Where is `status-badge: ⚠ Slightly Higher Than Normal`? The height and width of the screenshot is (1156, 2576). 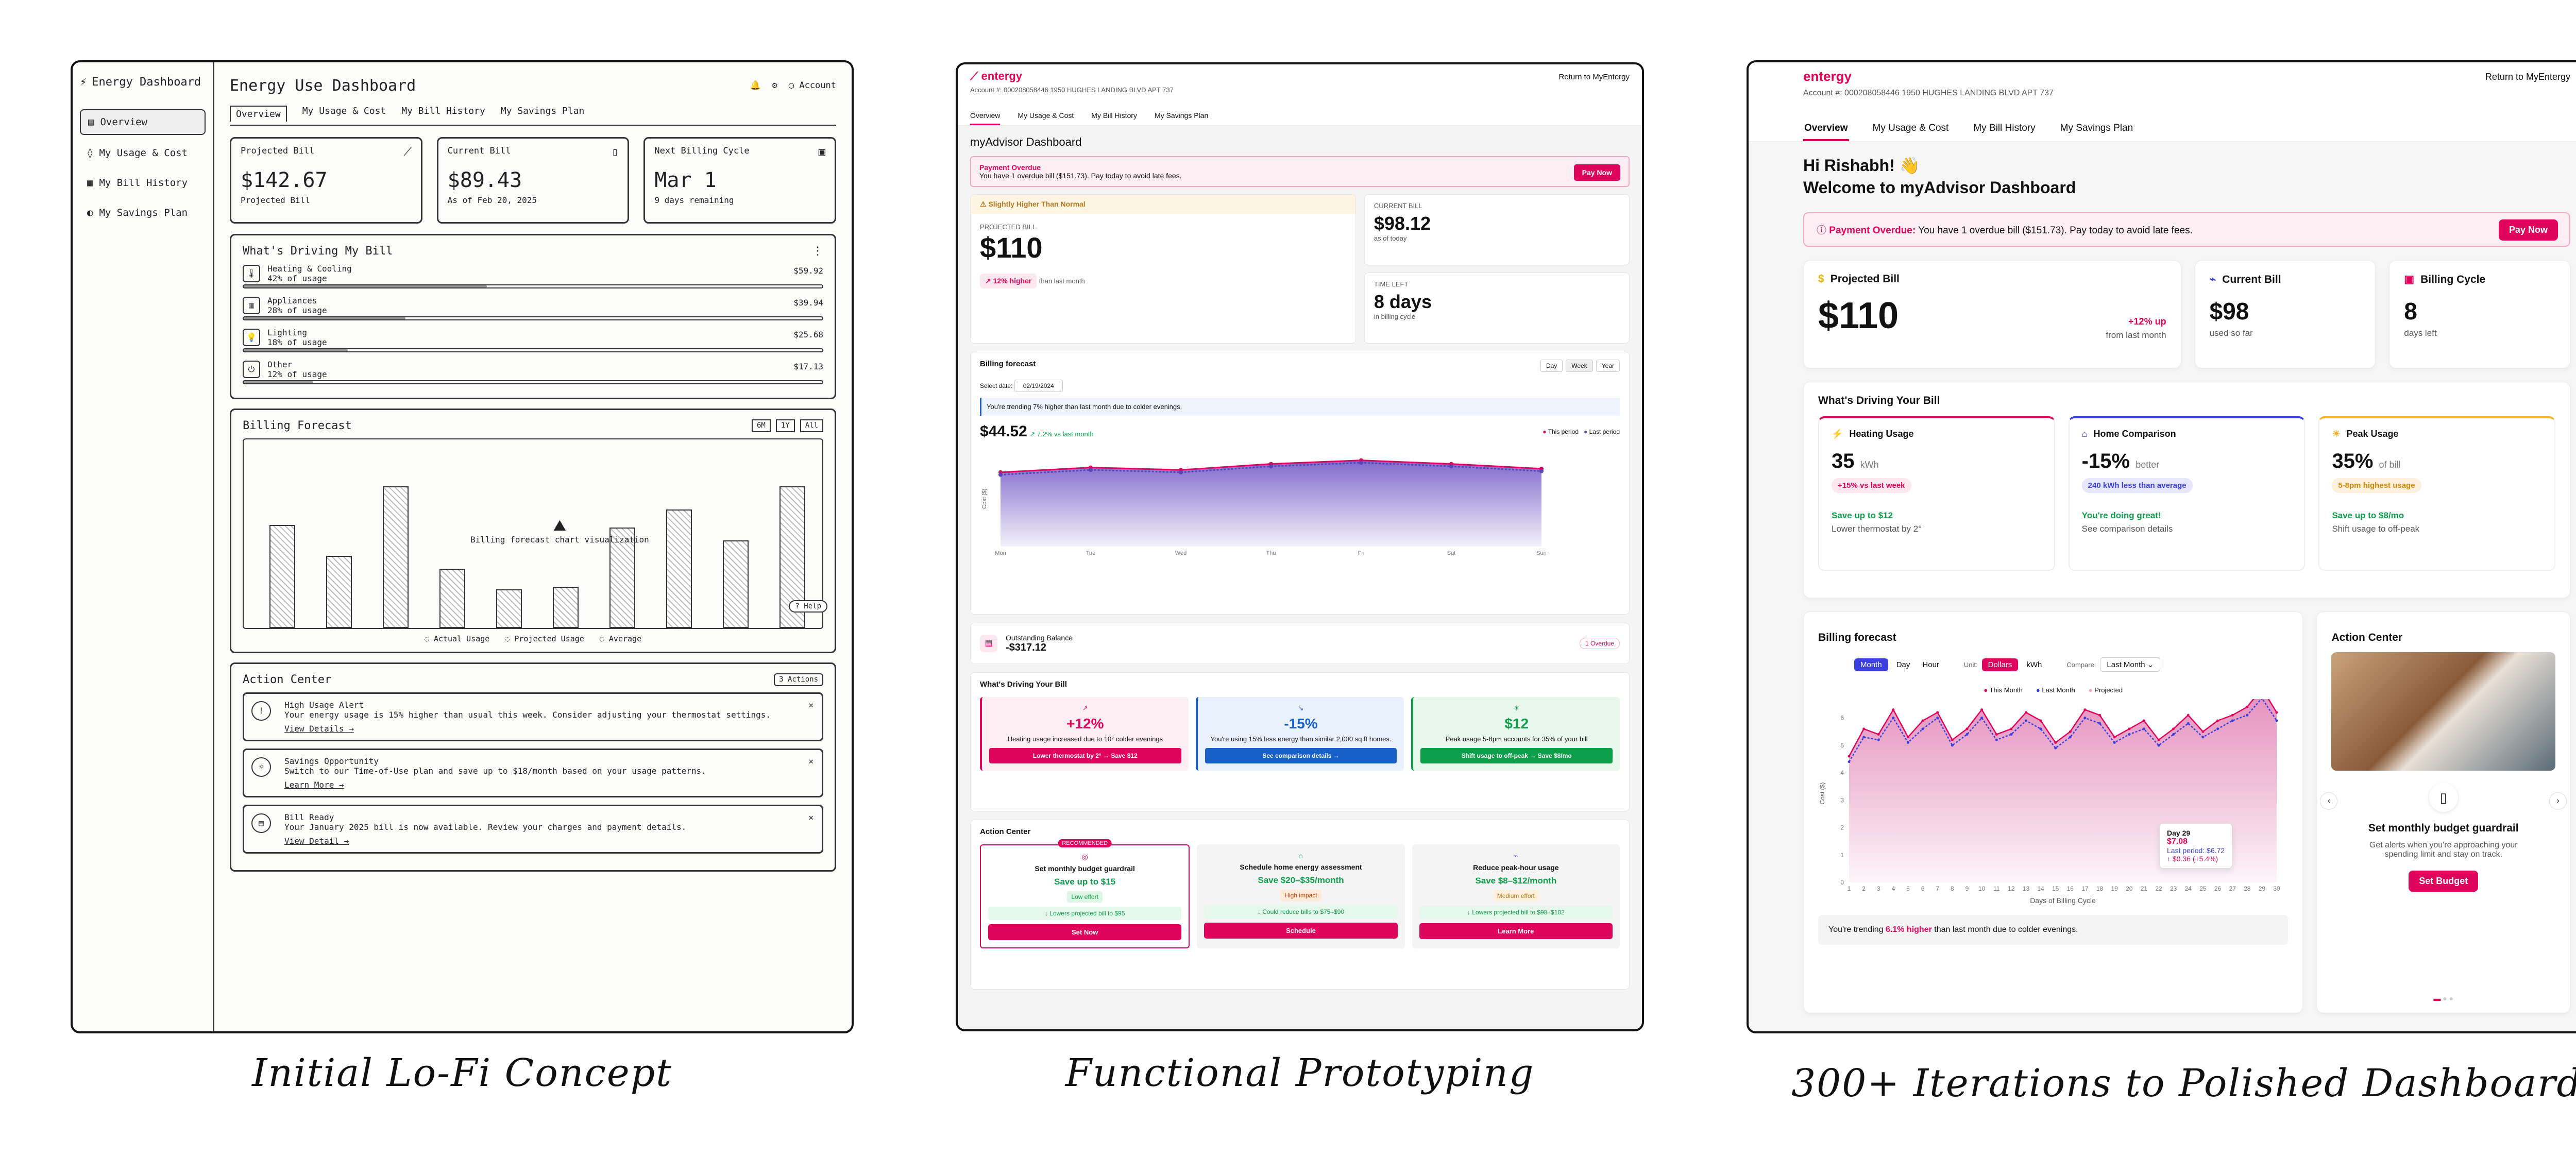 status-badge: ⚠ Slightly Higher Than Normal is located at coordinates (1163, 204).